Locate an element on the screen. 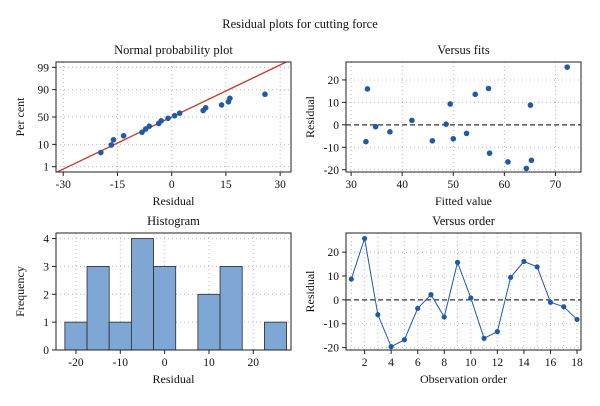 The image size is (600, 406). histogram-xtick-label: -20 is located at coordinates (76, 363).